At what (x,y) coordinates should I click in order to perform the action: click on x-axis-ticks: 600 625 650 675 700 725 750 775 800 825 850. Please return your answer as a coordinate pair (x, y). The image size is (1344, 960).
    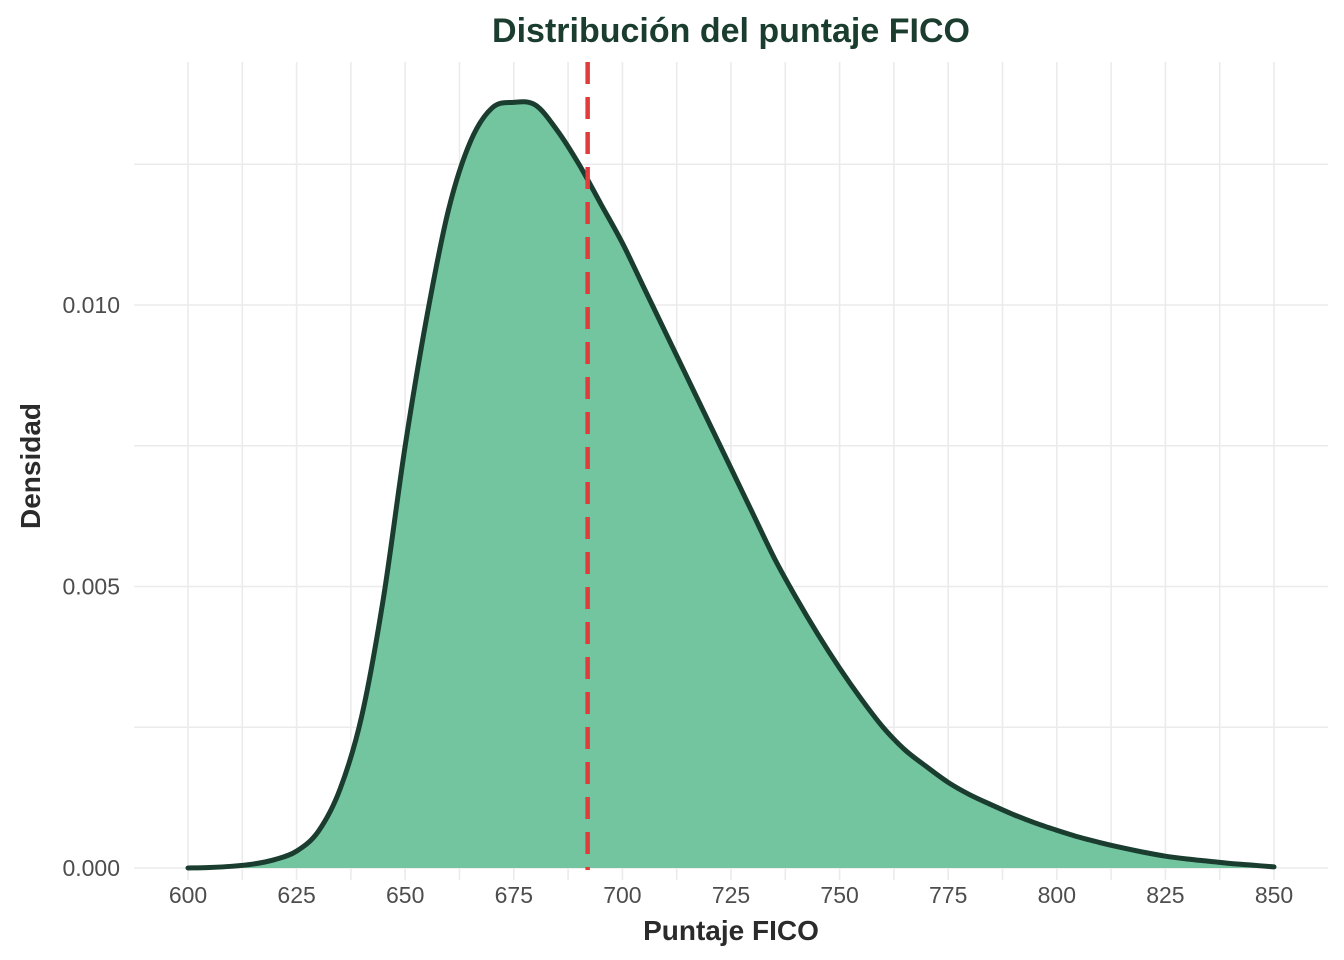
    Looking at the image, I should click on (731, 895).